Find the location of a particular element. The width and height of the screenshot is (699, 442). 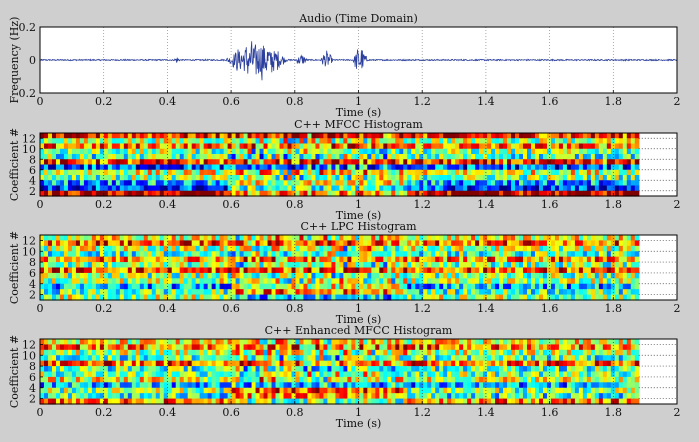

y-tick-label: 10 is located at coordinates (29, 251).